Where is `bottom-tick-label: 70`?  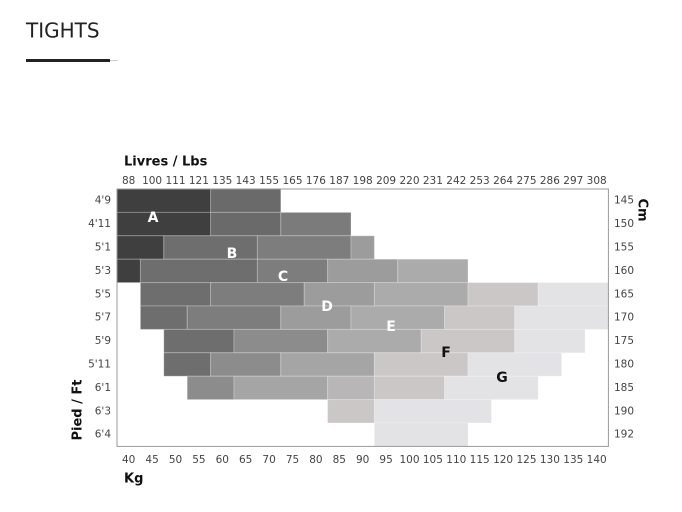
bottom-tick-label: 70 is located at coordinates (268, 460).